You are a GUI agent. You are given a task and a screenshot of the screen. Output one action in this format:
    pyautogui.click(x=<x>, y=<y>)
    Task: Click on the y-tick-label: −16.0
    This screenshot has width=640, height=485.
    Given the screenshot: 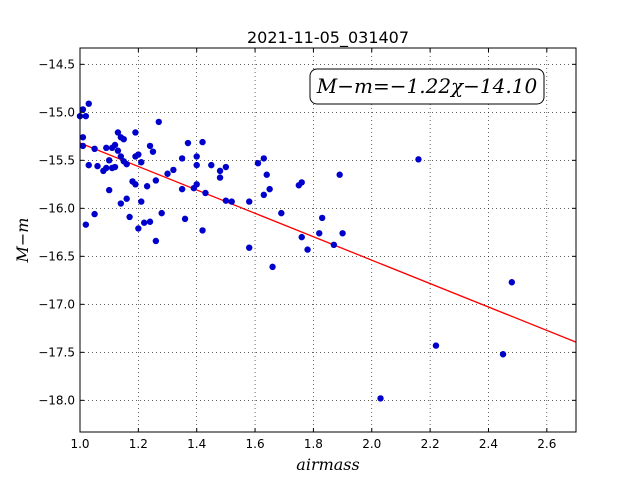 What is the action you would take?
    pyautogui.click(x=56, y=208)
    